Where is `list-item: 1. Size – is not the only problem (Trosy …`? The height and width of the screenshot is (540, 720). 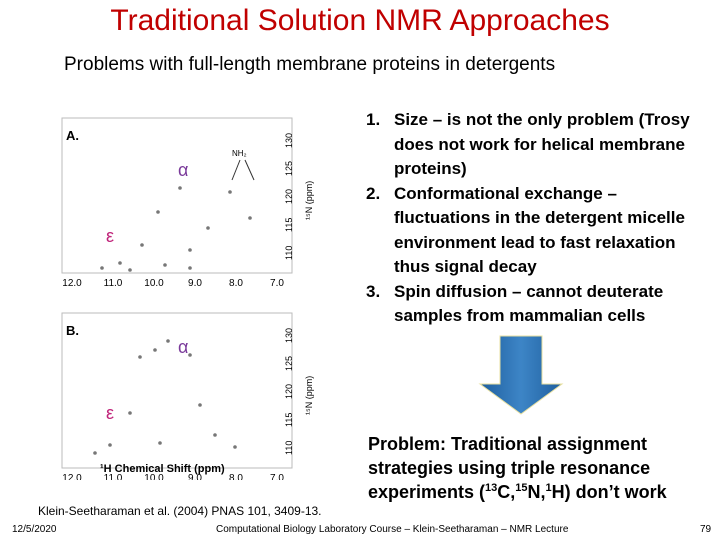
list-item: 1. Size – is not the only problem (Trosy … is located at coordinates (541, 145).